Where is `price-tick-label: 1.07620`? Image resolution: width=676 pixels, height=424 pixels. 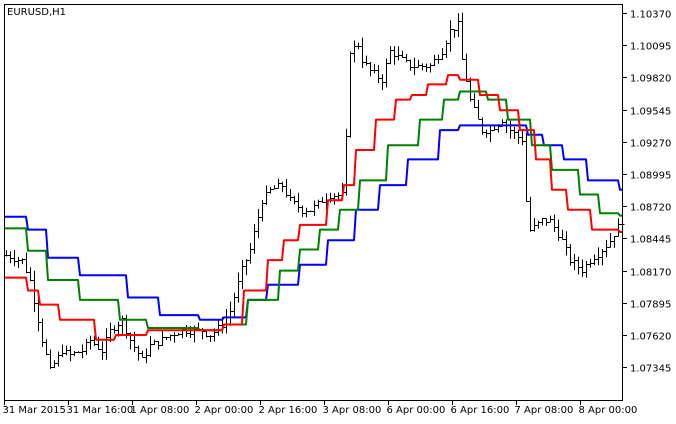 price-tick-label: 1.07620 is located at coordinates (650, 337).